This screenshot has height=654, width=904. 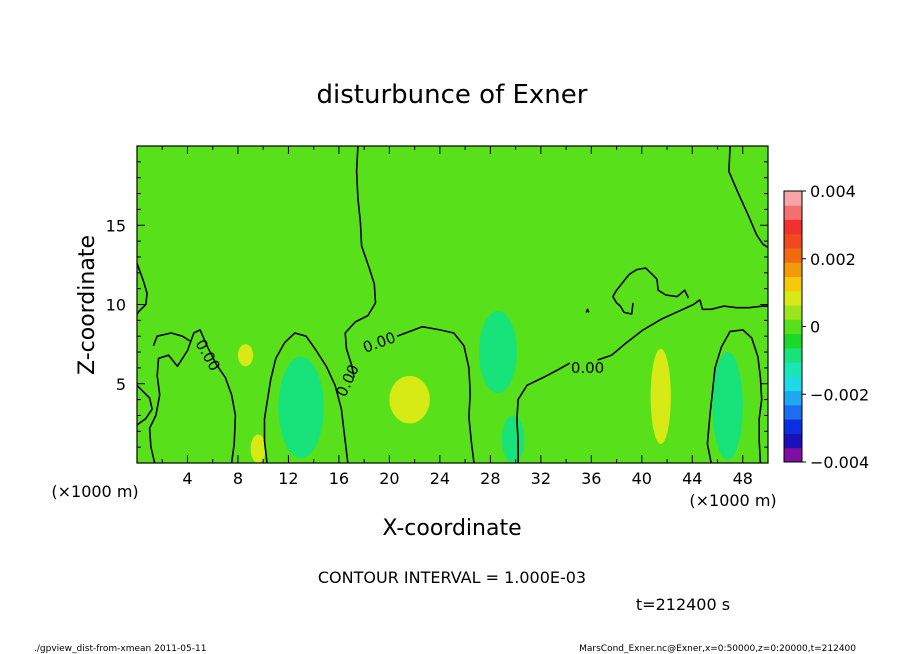 What do you see at coordinates (815, 327) in the screenshot?
I see `colorbar-tick-label: 0` at bounding box center [815, 327].